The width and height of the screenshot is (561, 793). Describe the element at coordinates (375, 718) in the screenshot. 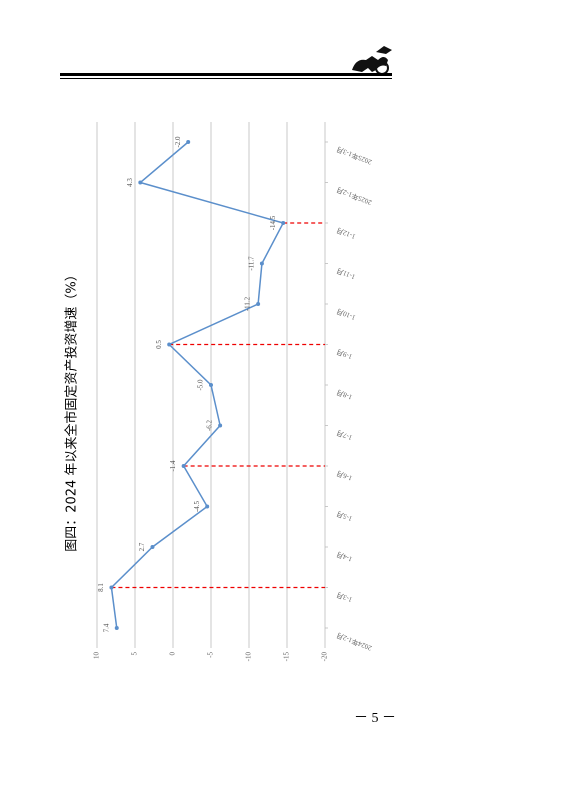

I see `page-number: － 5 －` at that location.